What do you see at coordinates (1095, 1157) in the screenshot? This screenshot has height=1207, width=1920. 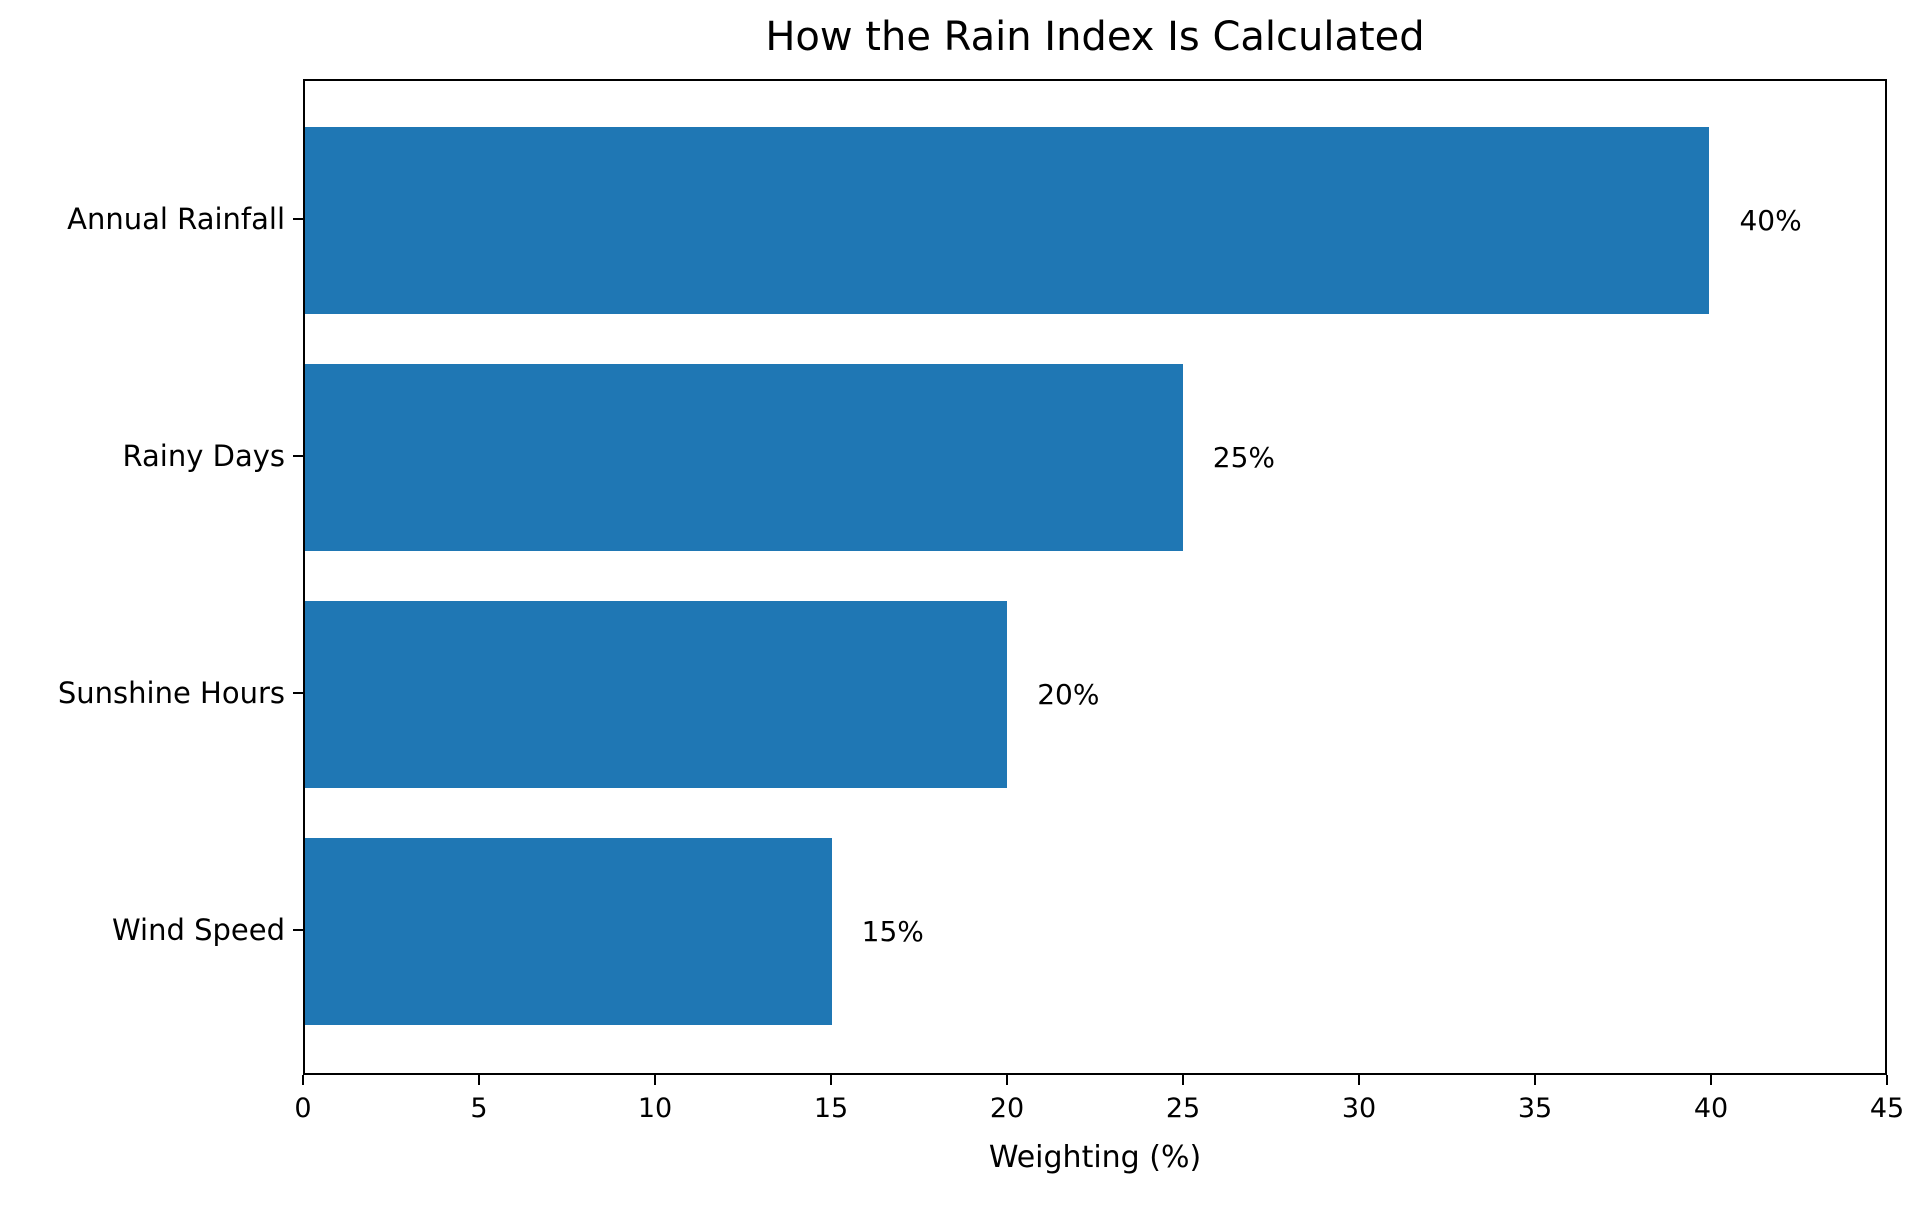 I see `x-axis-label: Weighting (%)` at bounding box center [1095, 1157].